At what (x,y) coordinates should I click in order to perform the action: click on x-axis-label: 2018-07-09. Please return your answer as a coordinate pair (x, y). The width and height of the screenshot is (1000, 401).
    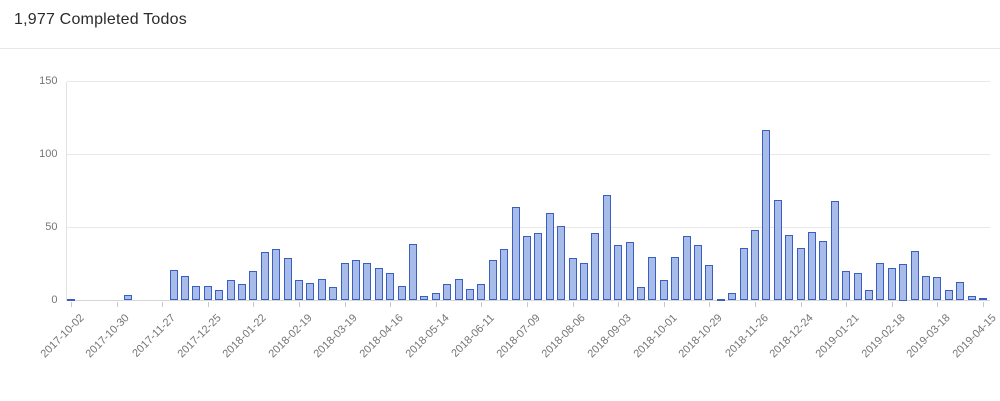
    Looking at the image, I should click on (518, 335).